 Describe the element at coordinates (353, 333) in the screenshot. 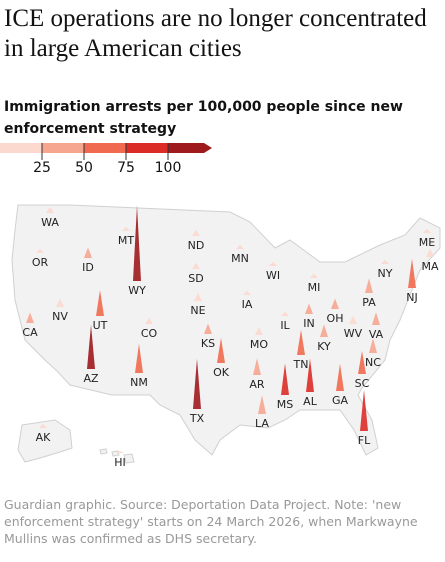

I see `state-label: WV` at that location.